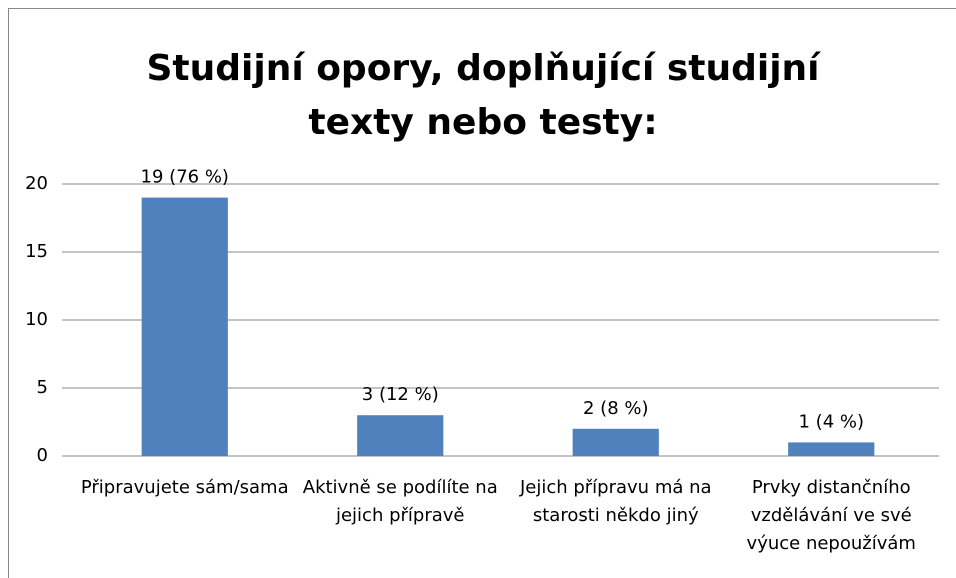 The width and height of the screenshot is (956, 578). I want to click on x-tick-label: Aktivně se podílíte na jejich přípravě, so click(400, 501).